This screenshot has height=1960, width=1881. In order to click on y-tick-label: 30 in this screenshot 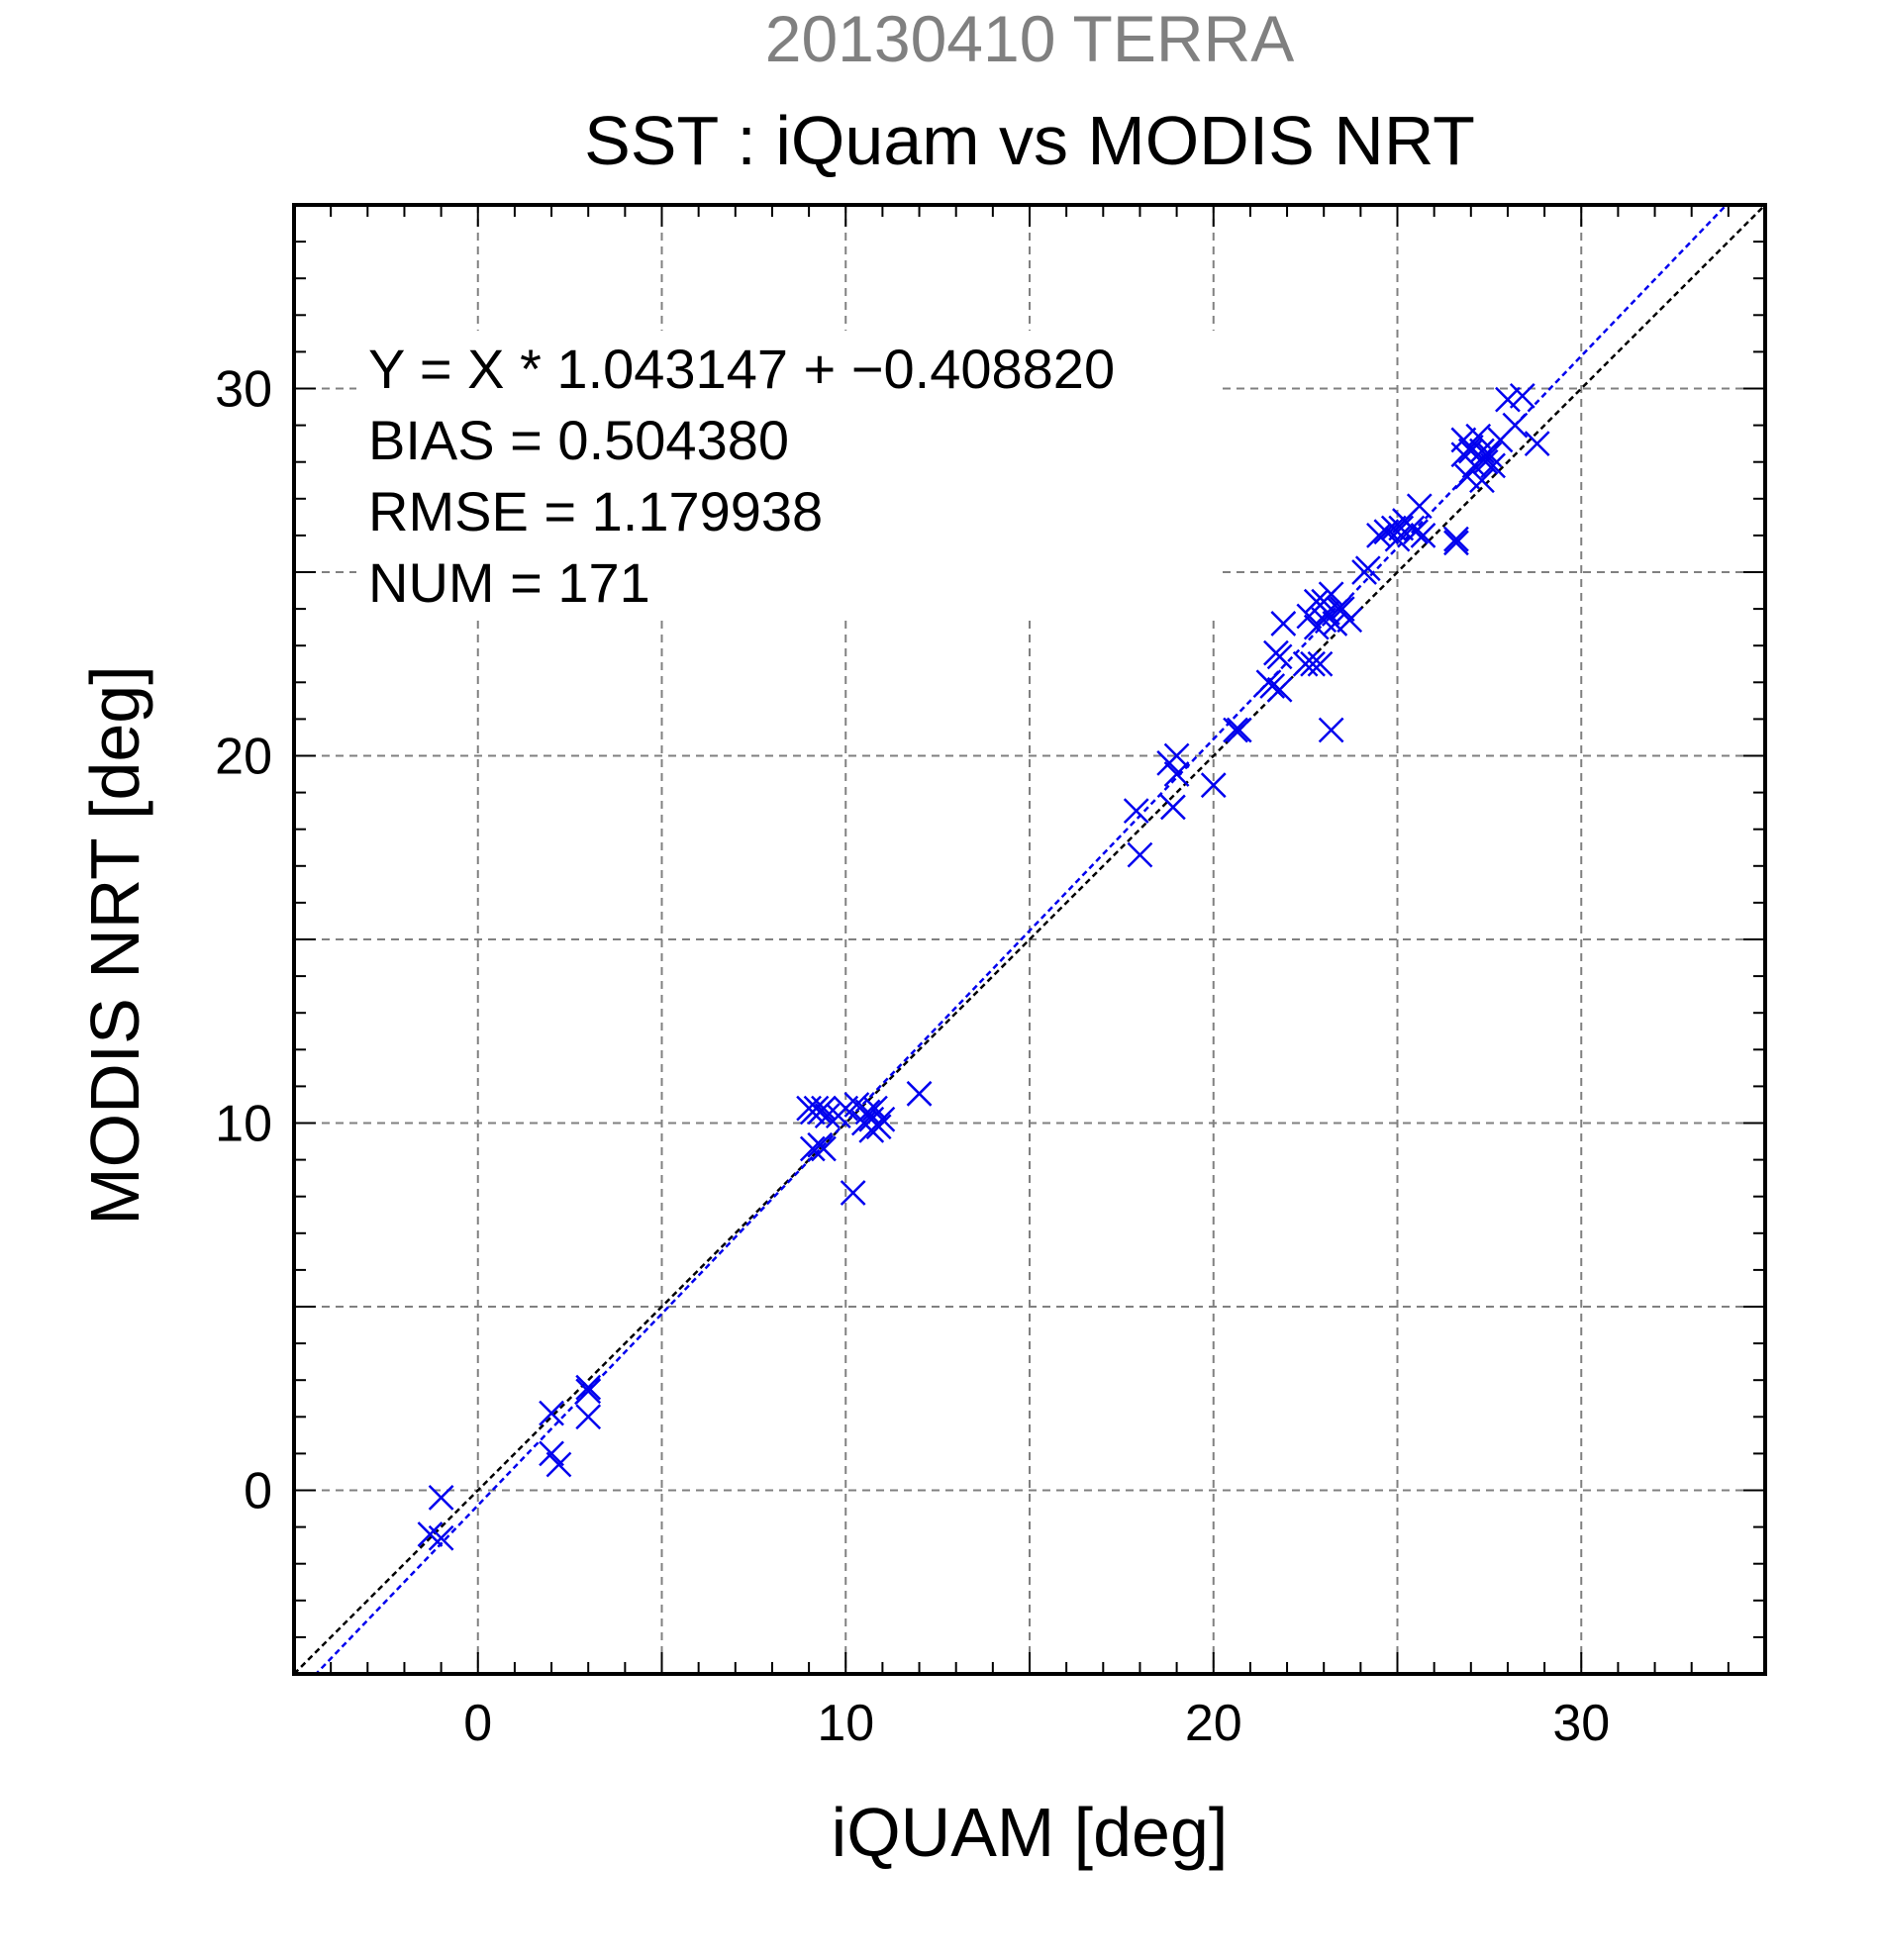, I will do `click(244, 390)`.